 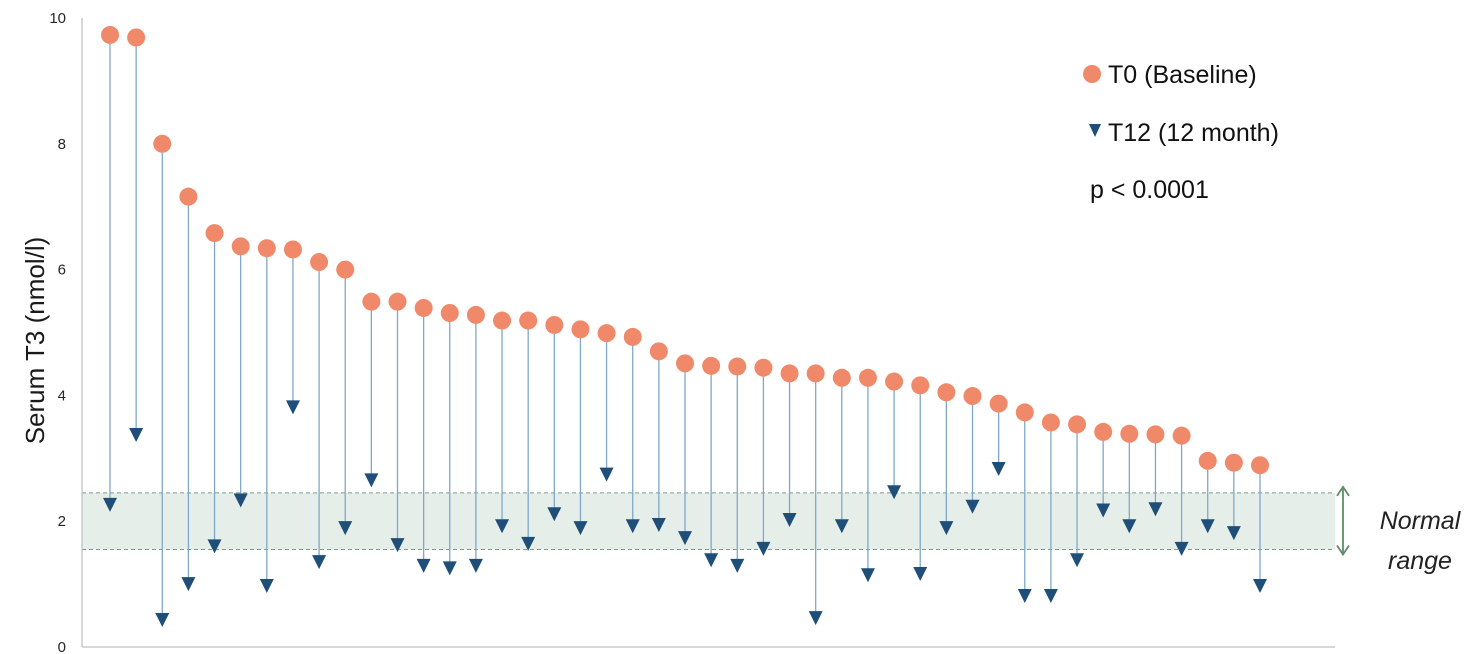 I want to click on legend-t0-label: T0 (Baseline), so click(x=1182, y=75).